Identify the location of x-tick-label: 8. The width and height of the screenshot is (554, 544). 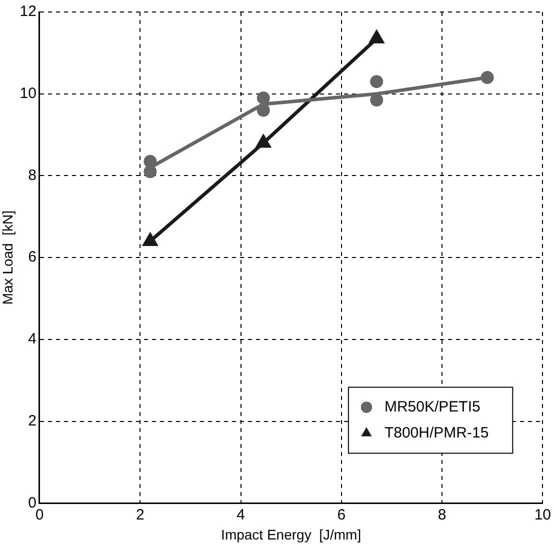
(442, 515).